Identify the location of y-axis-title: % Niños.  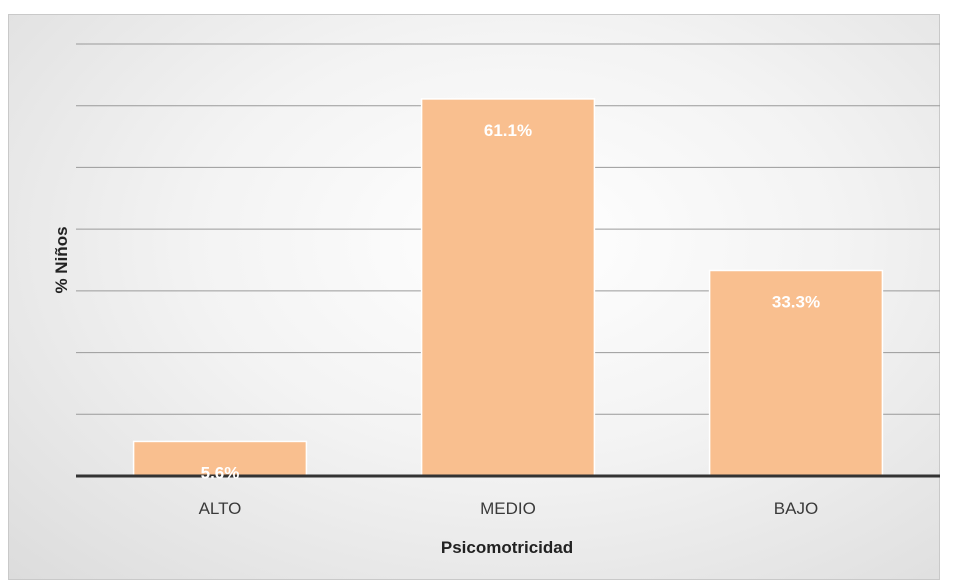
(61, 259).